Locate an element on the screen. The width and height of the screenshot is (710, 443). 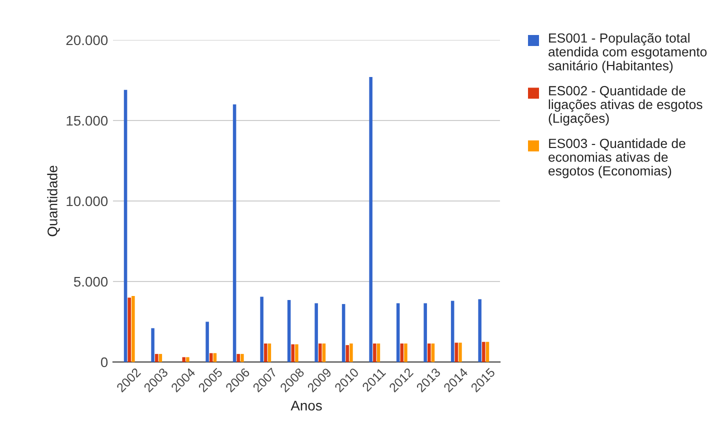
legend-label: ES003 - Quantidade de economias ativas de esgotos (Economias) is located at coordinates (617, 158).